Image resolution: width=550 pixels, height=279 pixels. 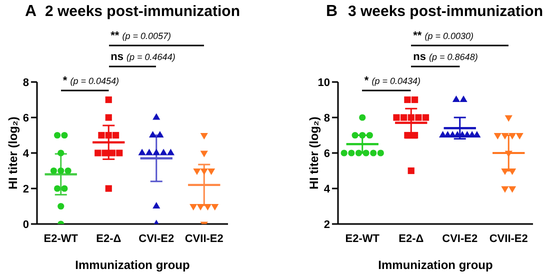 I want to click on y-tick-label: 10, so click(x=324, y=82).